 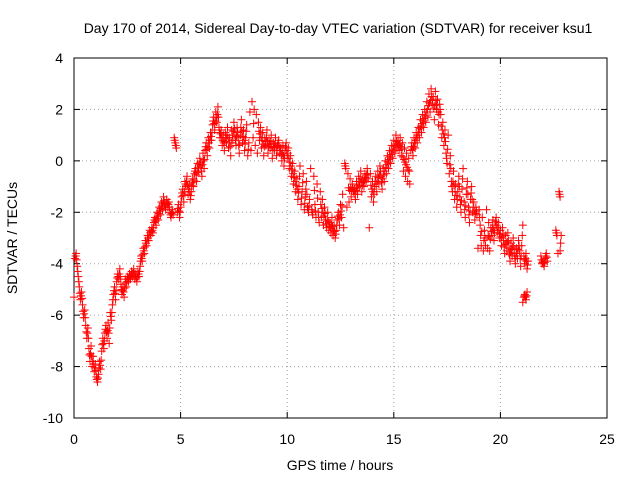 I want to click on y-axis-label: SDTVAR / TECUs, so click(x=12, y=238).